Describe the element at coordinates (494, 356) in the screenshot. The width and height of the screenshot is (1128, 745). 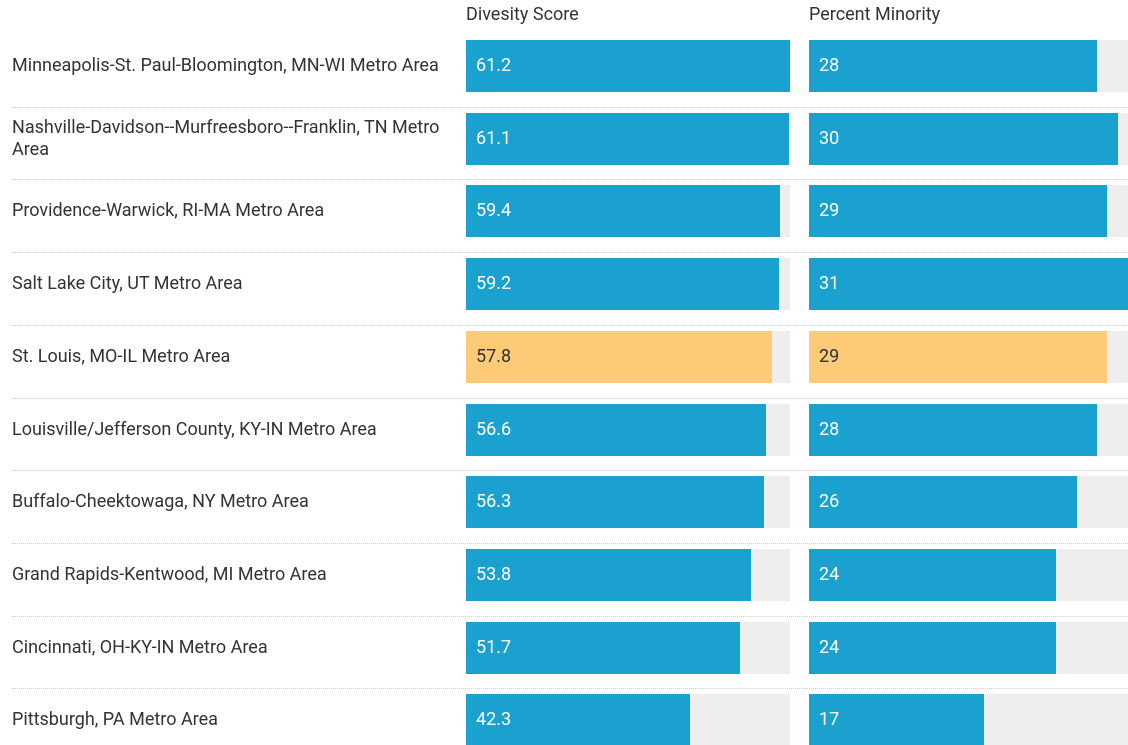
I see `value-label: 57.8` at that location.